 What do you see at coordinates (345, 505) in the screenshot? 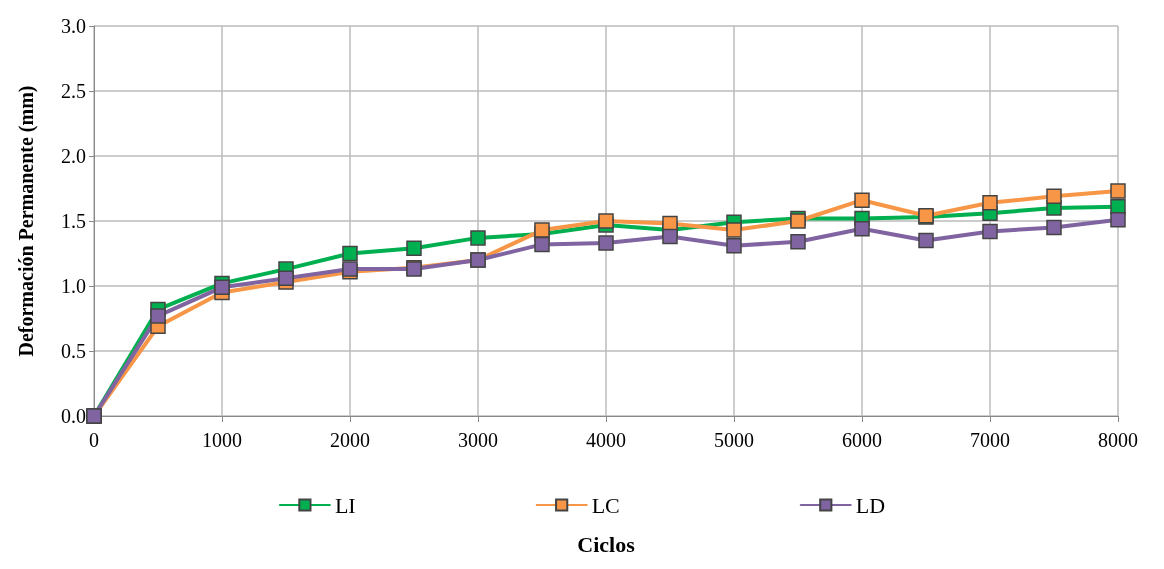
I see `legend-label: LI` at bounding box center [345, 505].